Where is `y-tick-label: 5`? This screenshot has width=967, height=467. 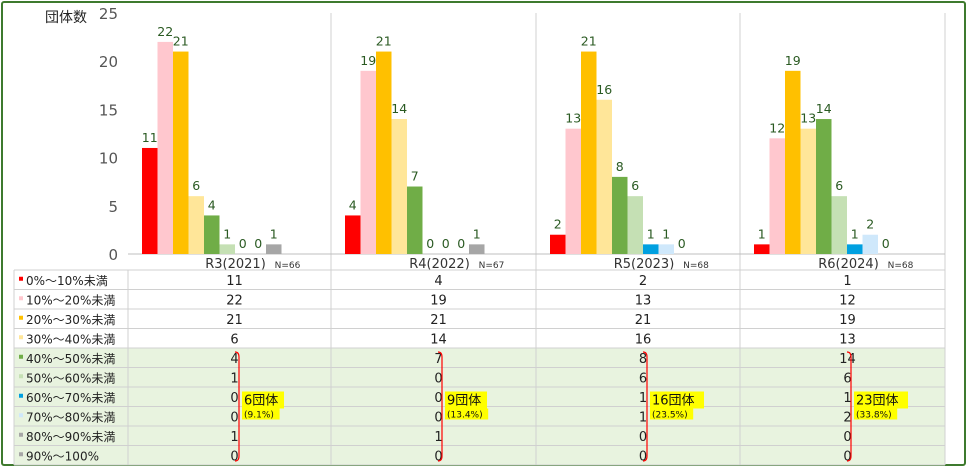 y-tick-label: 5 is located at coordinates (113, 207).